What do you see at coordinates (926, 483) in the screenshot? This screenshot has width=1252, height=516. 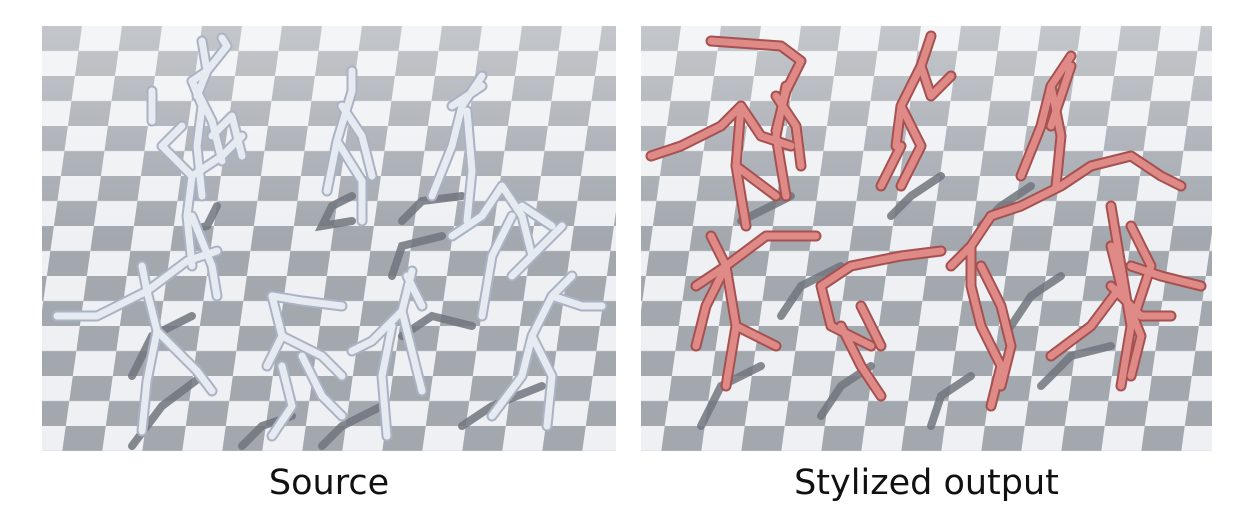 I see `stylized-output-caption: Stylized output` at bounding box center [926, 483].